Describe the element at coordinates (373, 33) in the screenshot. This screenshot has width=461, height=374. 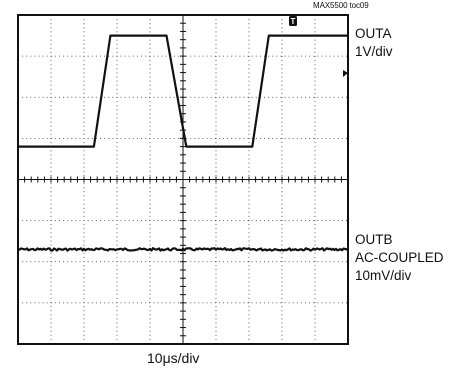
I see `channel-a-label: OUTA` at that location.